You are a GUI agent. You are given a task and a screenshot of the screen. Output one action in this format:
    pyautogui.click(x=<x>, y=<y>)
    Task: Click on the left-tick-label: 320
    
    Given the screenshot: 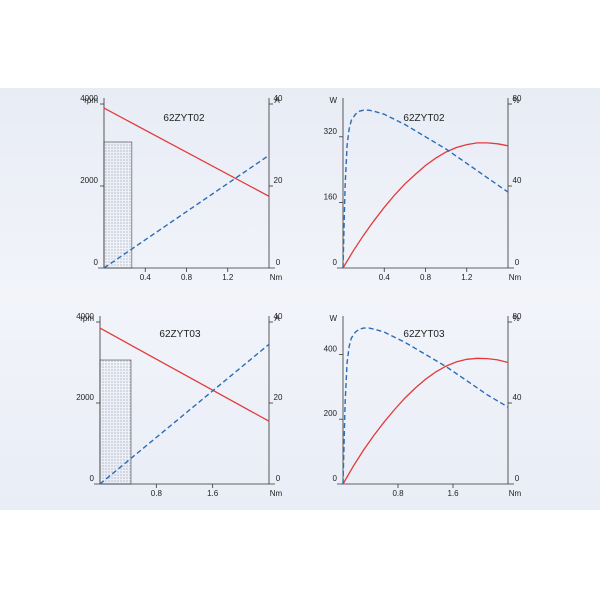 What is the action you would take?
    pyautogui.click(x=331, y=131)
    